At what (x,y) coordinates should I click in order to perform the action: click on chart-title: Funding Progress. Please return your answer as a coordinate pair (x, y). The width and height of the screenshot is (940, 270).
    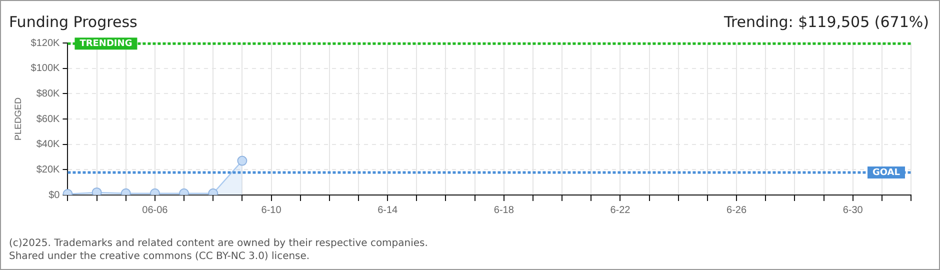
    Looking at the image, I should click on (73, 22).